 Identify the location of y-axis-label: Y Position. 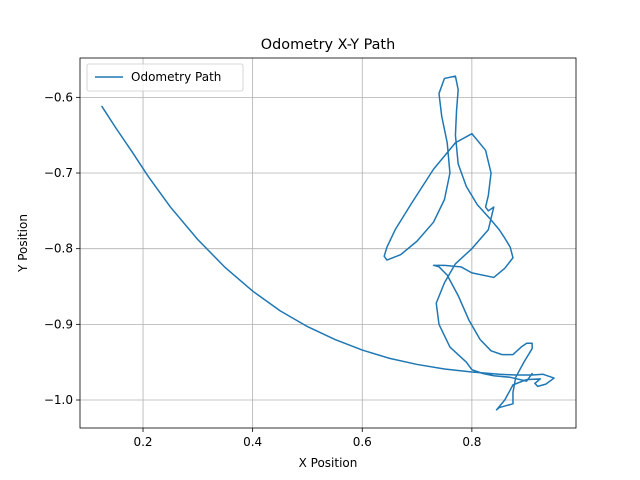
(23, 243).